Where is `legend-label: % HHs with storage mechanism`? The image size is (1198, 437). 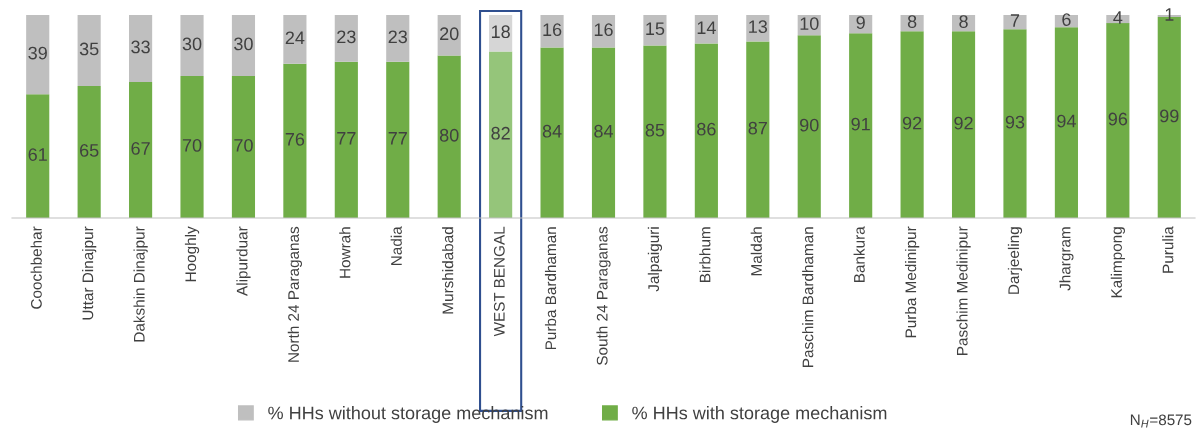
legend-label: % HHs with storage mechanism is located at coordinates (759, 414).